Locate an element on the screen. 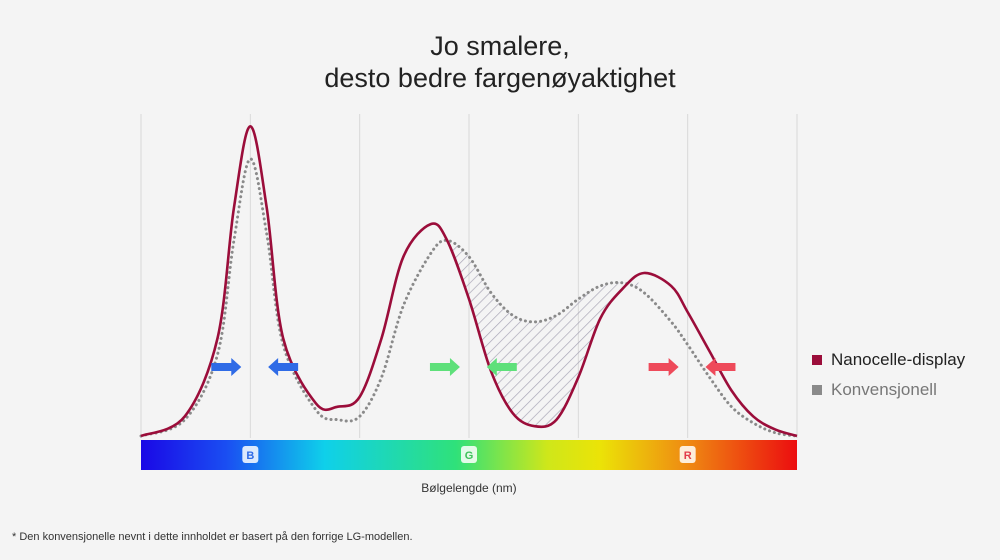 The image size is (1000, 560). legend-label-conventional: Konvensjonell is located at coordinates (884, 389).